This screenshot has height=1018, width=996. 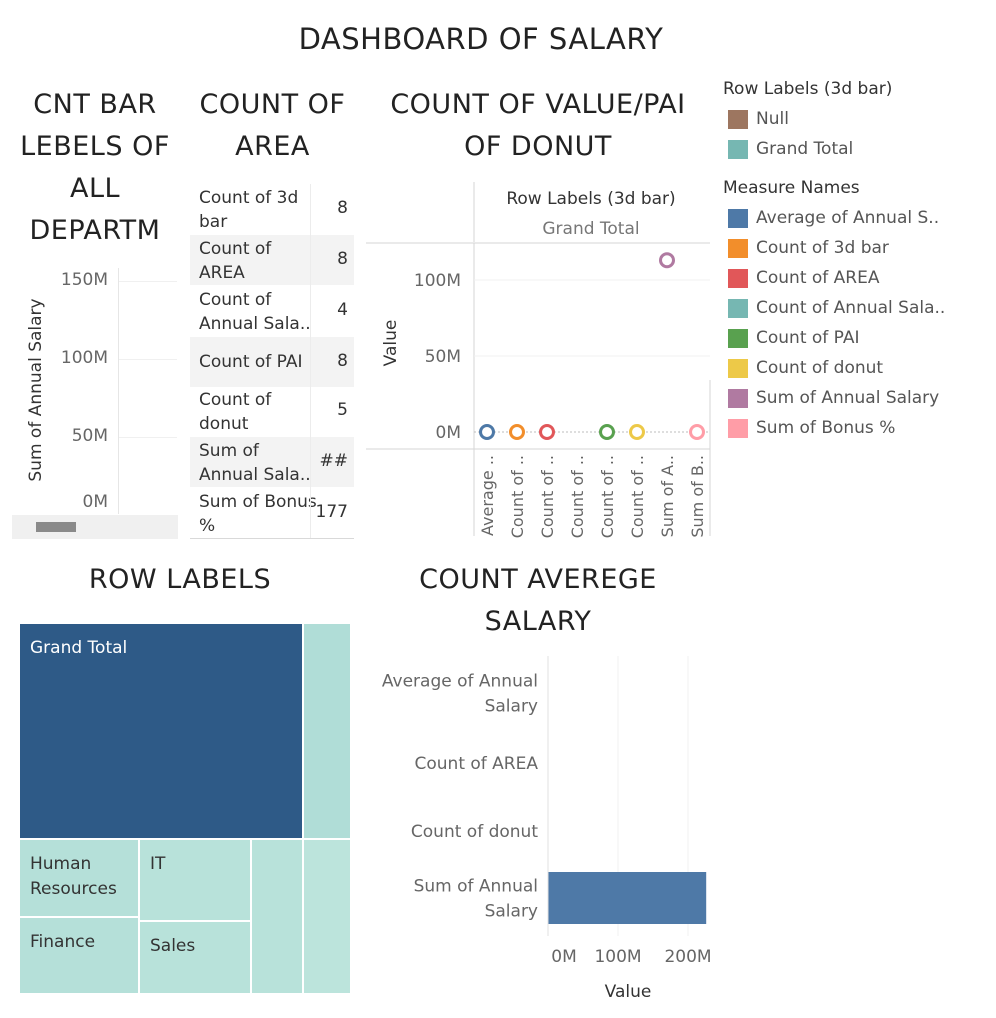 I want to click on treemap-tile-sales: Sales, so click(x=195, y=957).